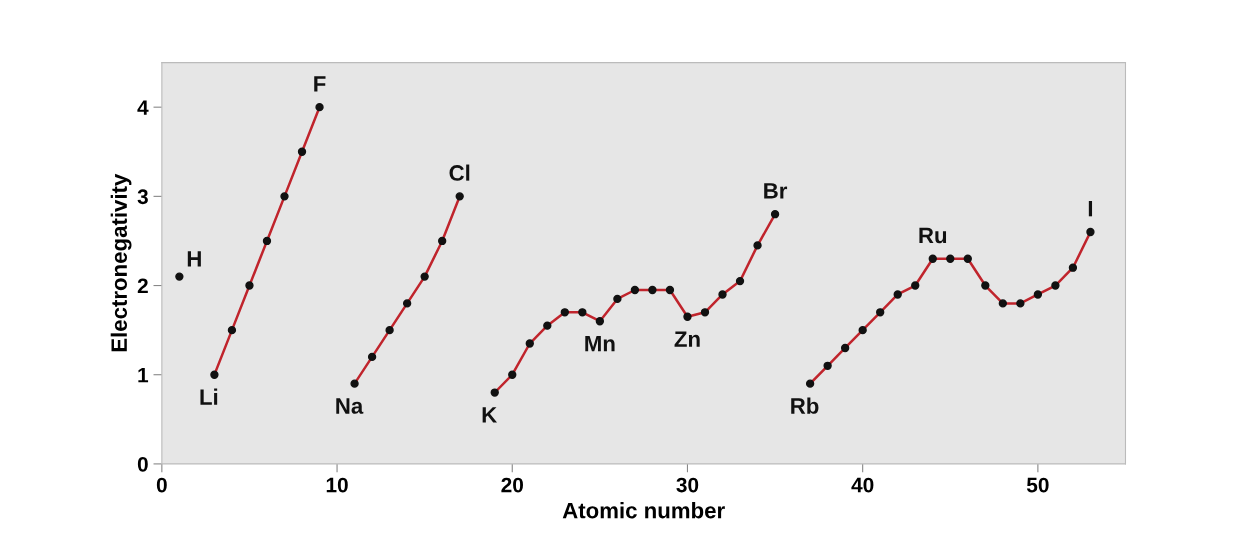  Describe the element at coordinates (1090, 209) in the screenshot. I see `annotation: I` at that location.